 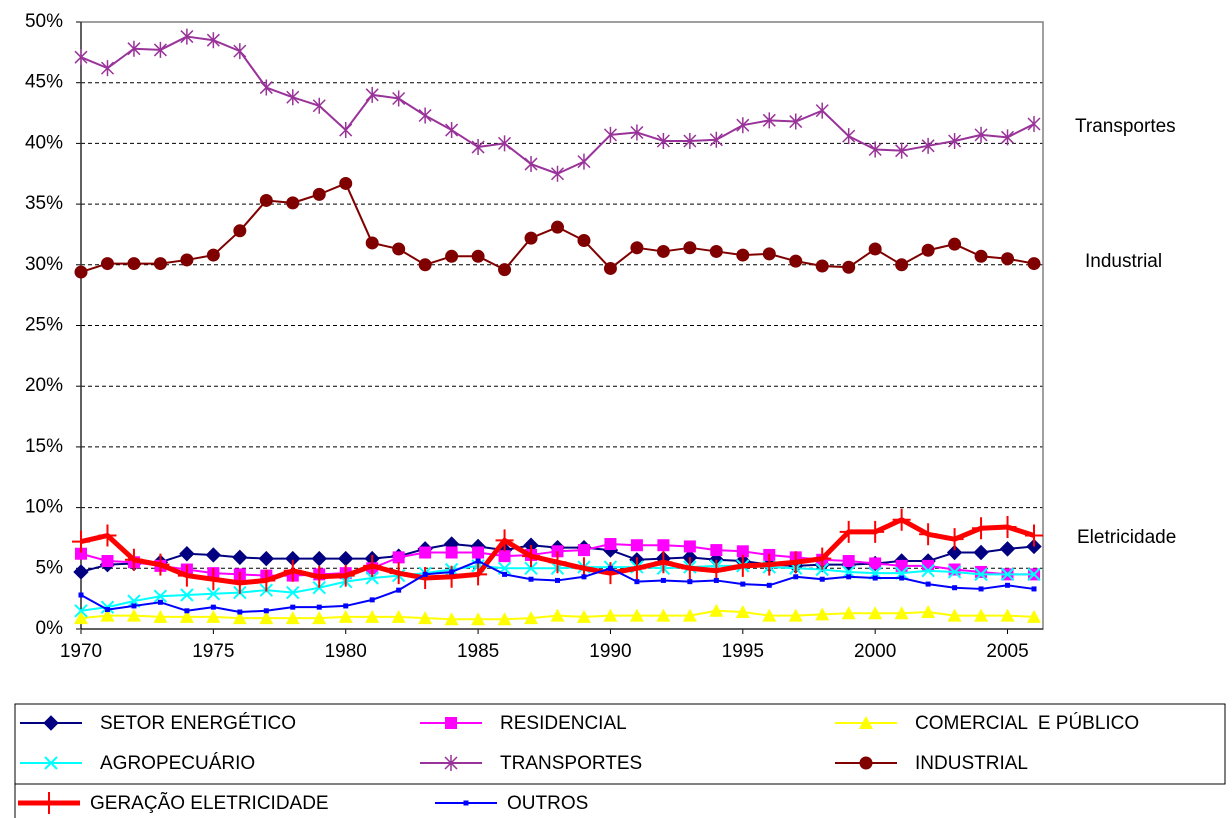 What do you see at coordinates (563, 723) in the screenshot?
I see `legend-label: RESIDENCIAL` at bounding box center [563, 723].